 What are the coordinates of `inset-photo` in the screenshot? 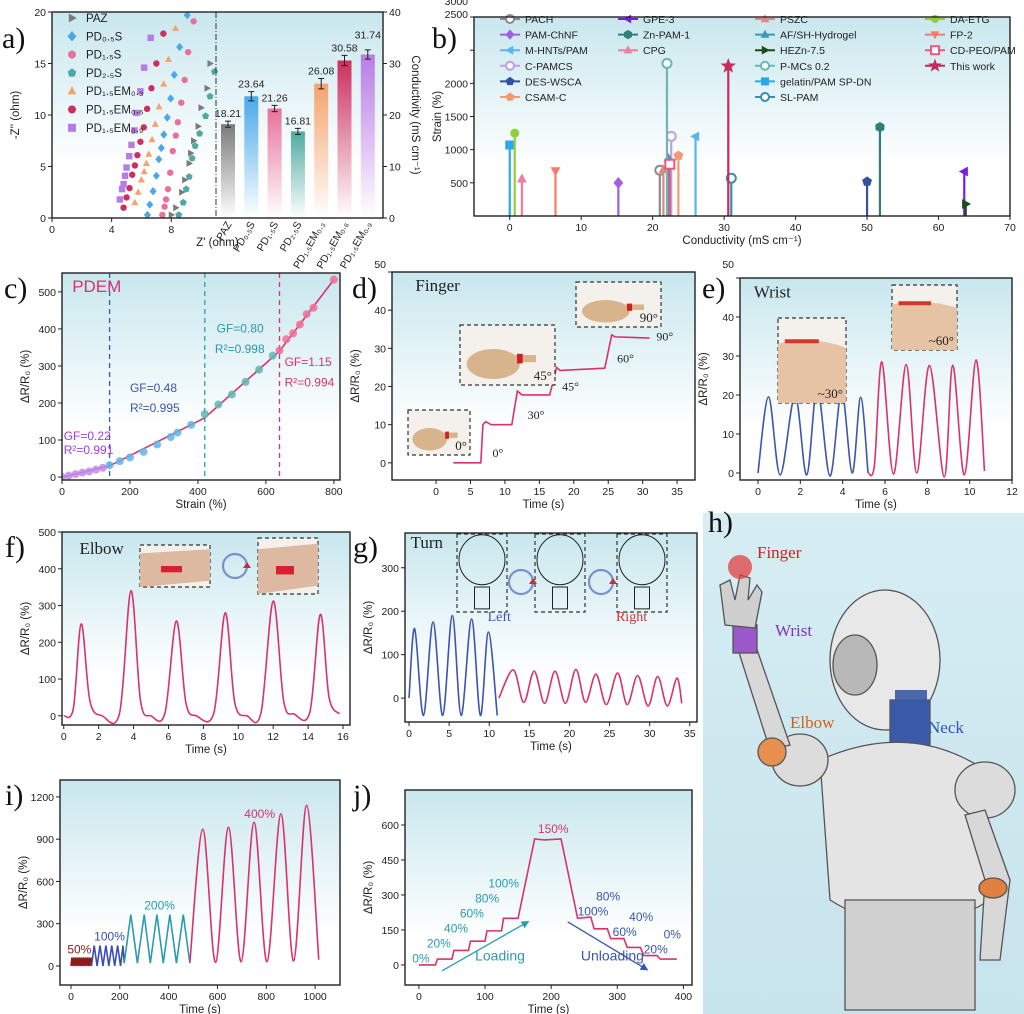 It's located at (482, 573).